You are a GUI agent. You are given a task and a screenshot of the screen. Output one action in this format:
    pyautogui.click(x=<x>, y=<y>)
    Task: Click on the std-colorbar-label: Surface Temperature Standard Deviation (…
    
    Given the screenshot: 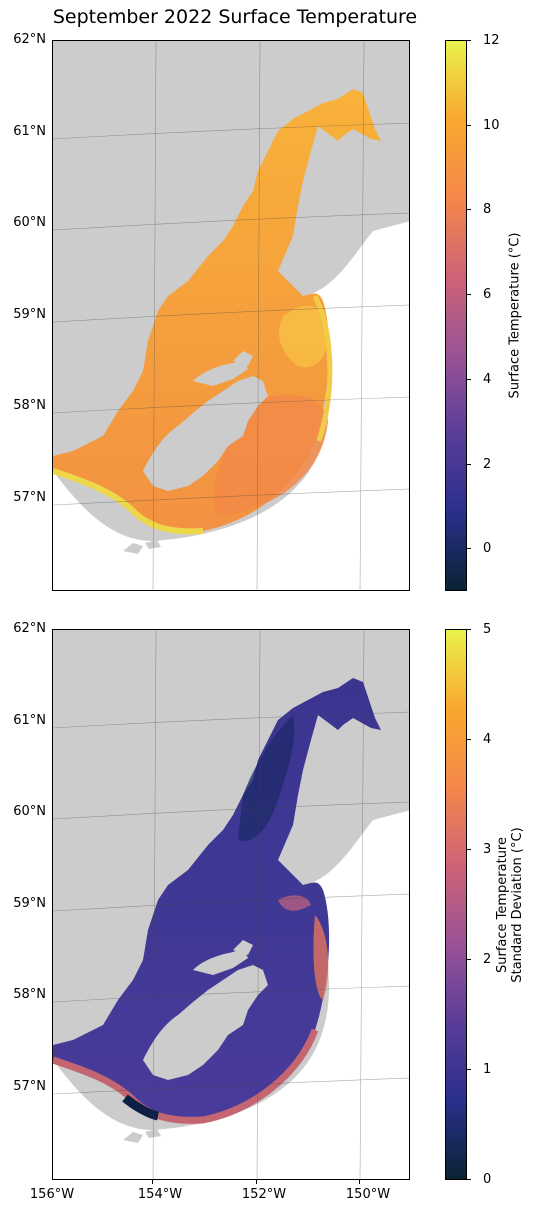 What is the action you would take?
    pyautogui.click(x=510, y=905)
    